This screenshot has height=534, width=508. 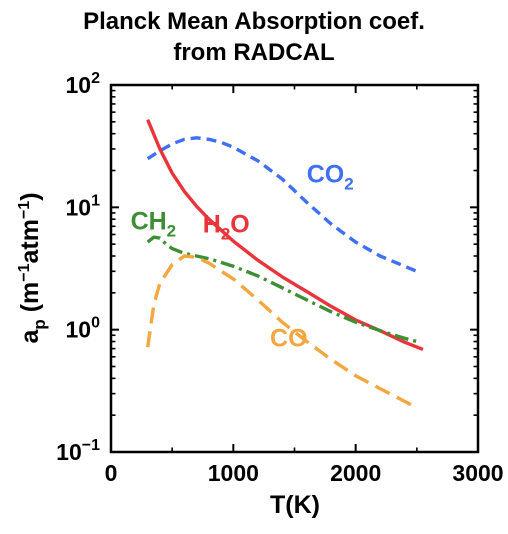 What do you see at coordinates (289, 338) in the screenshot?
I see `series-label-co: CO` at bounding box center [289, 338].